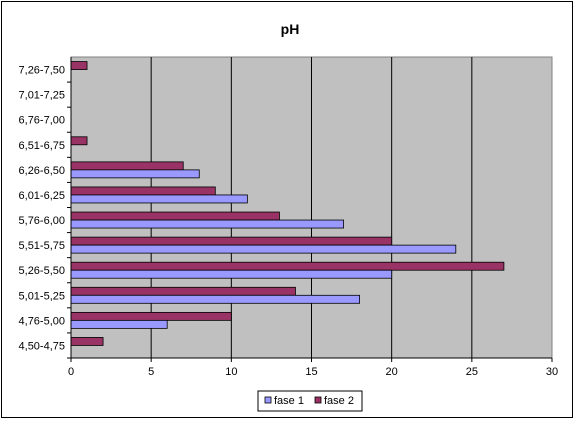 This screenshot has width=576, height=421. I want to click on x-tick-label: 30, so click(552, 372).